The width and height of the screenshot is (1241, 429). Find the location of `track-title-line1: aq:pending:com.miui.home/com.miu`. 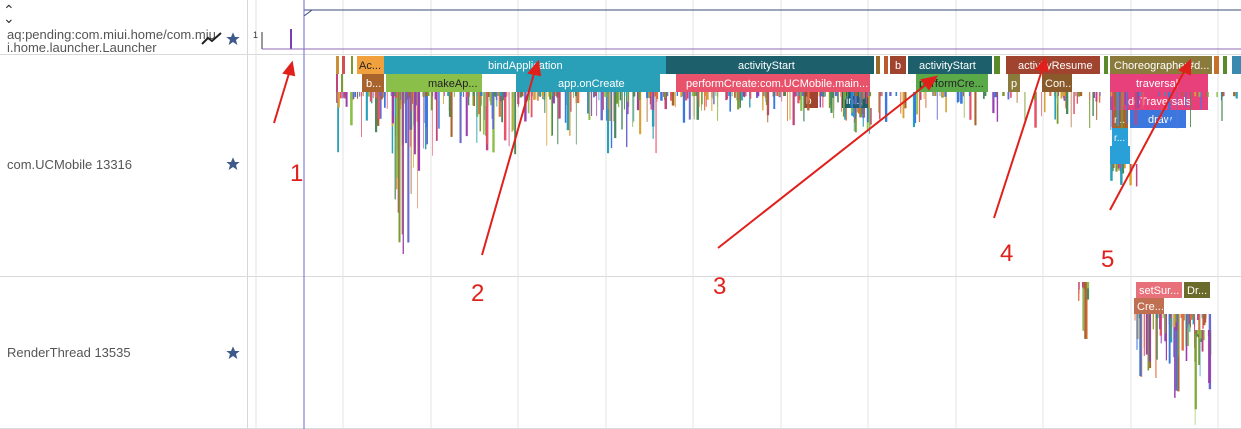

track-title-line1: aq:pending:com.miui.home/com.miu is located at coordinates (111, 34).